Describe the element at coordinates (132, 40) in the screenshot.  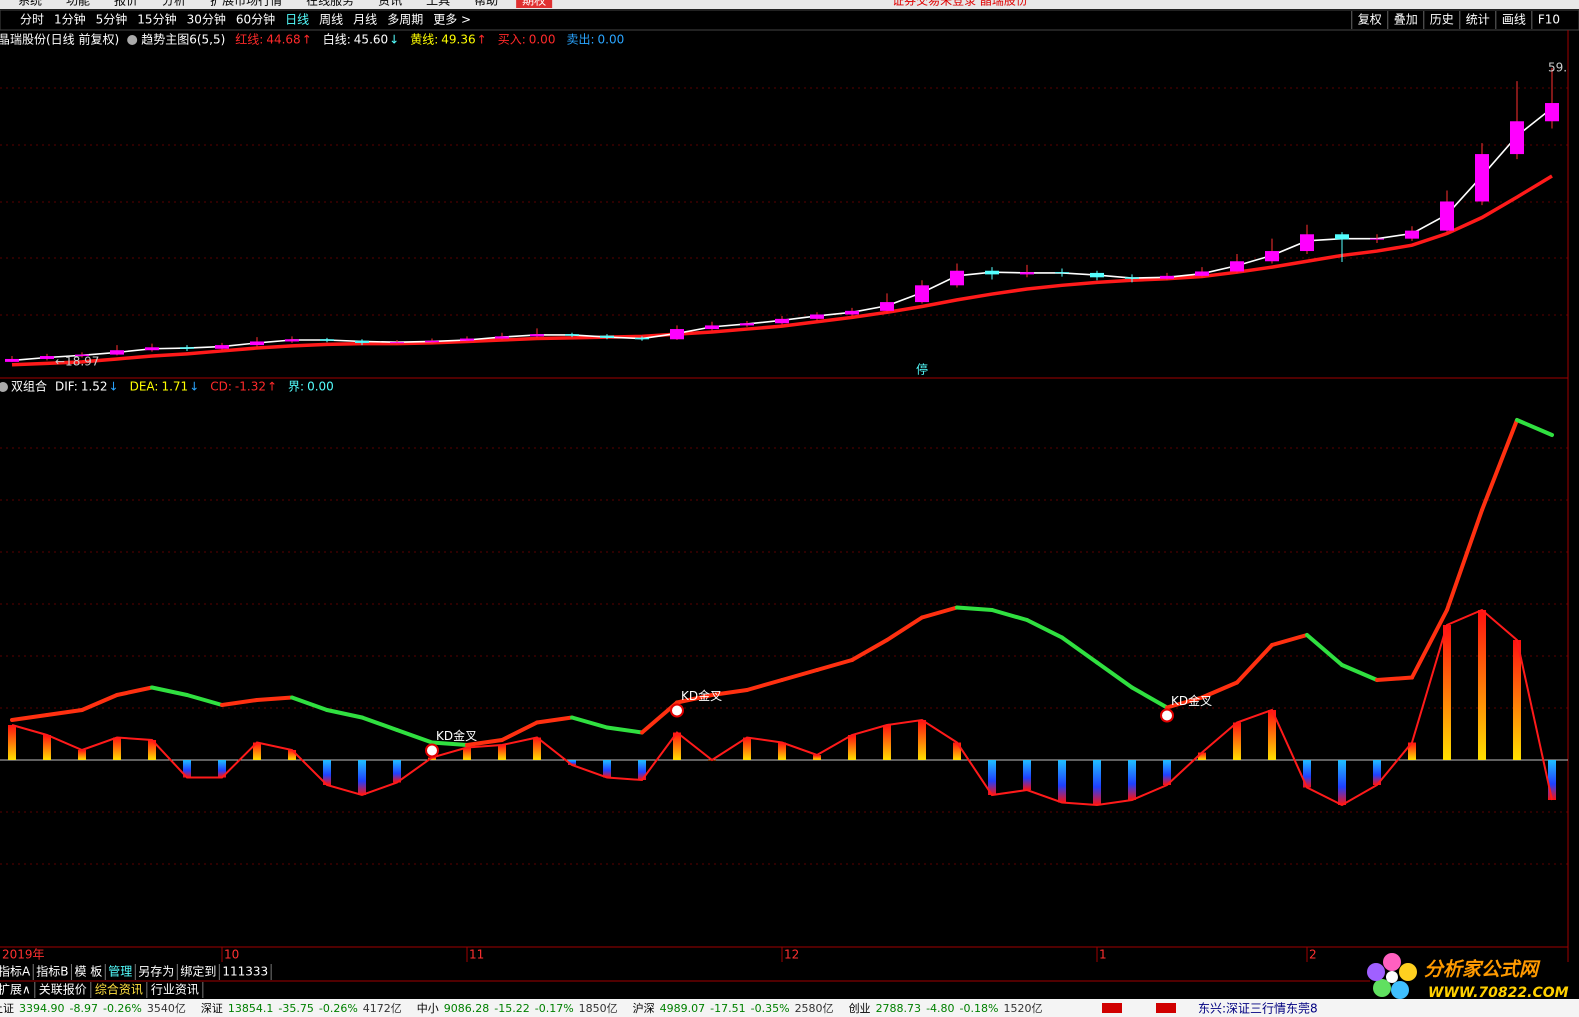
I see `indicator-icon` at that location.